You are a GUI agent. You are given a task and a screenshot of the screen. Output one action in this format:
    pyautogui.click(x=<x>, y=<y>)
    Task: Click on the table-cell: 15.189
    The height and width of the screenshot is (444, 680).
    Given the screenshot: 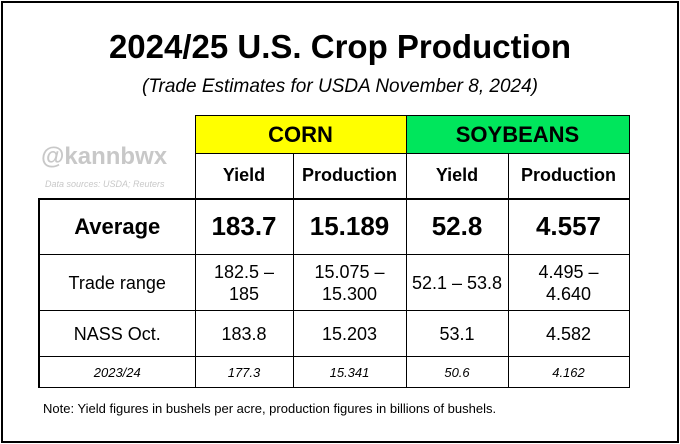 What is the action you would take?
    pyautogui.click(x=349, y=226)
    